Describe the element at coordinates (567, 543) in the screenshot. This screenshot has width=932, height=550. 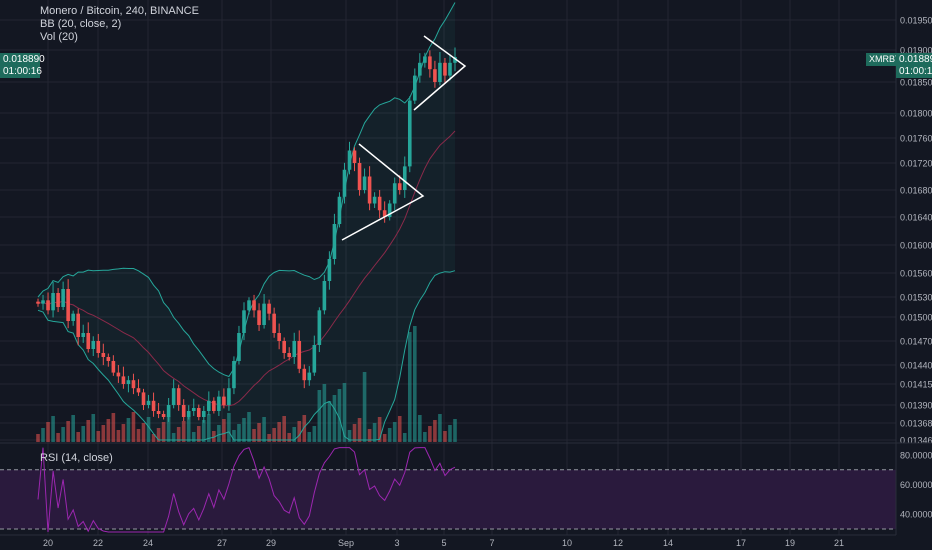
I see `time-tick-label: 10` at that location.